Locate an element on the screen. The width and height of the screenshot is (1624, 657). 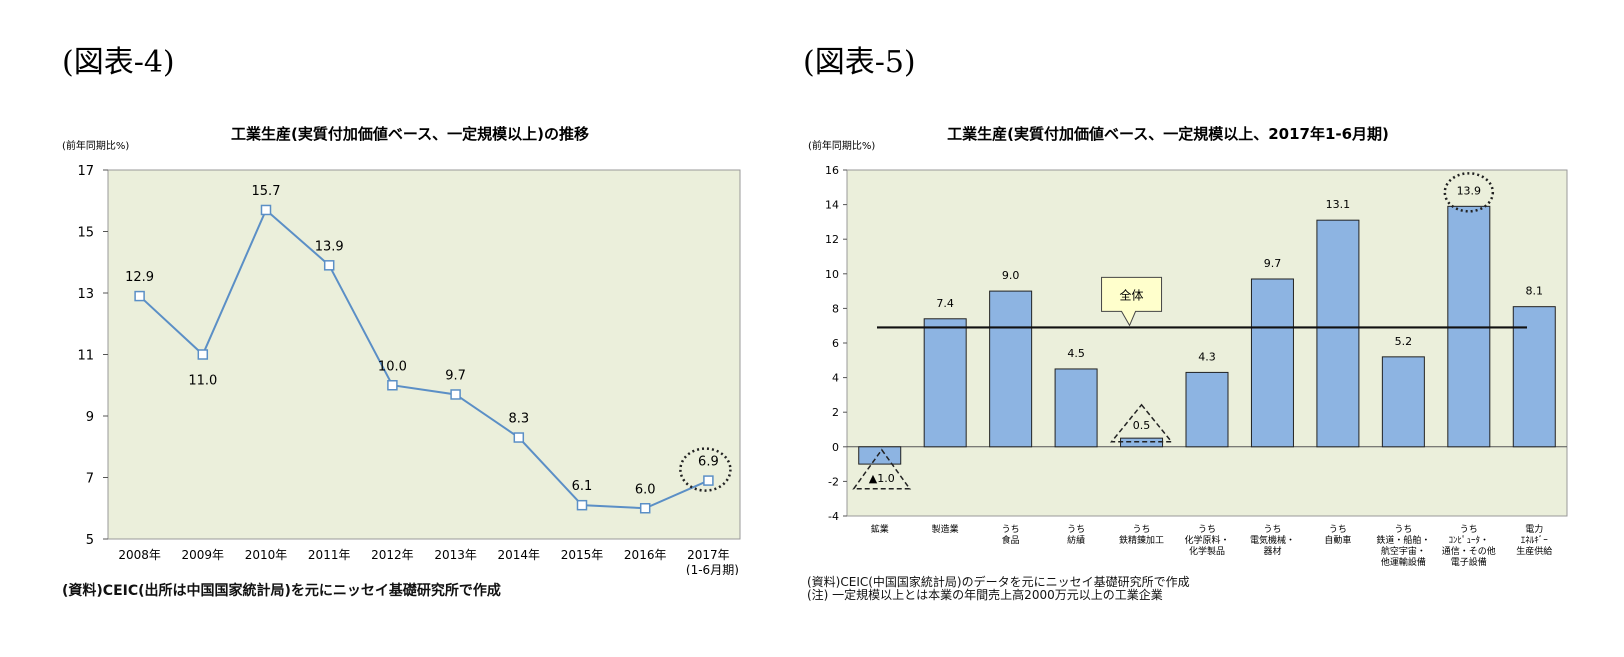
chart2-x-tick-label: うちｺﾝﾋﾟｭｰﾀ・通信・その他電子設備 is located at coordinates (1469, 546).